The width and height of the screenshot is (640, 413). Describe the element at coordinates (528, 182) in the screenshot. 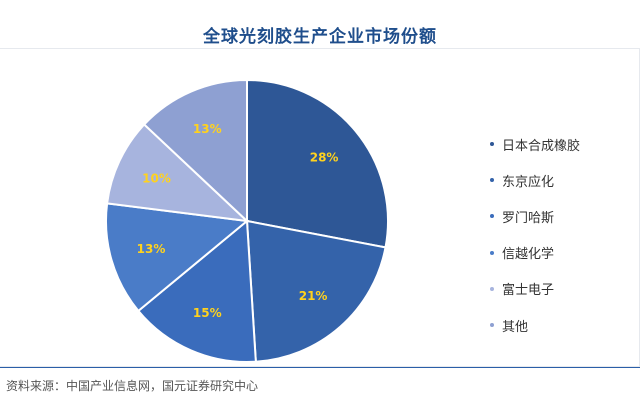

I see `legend-label: 东京应化` at that location.